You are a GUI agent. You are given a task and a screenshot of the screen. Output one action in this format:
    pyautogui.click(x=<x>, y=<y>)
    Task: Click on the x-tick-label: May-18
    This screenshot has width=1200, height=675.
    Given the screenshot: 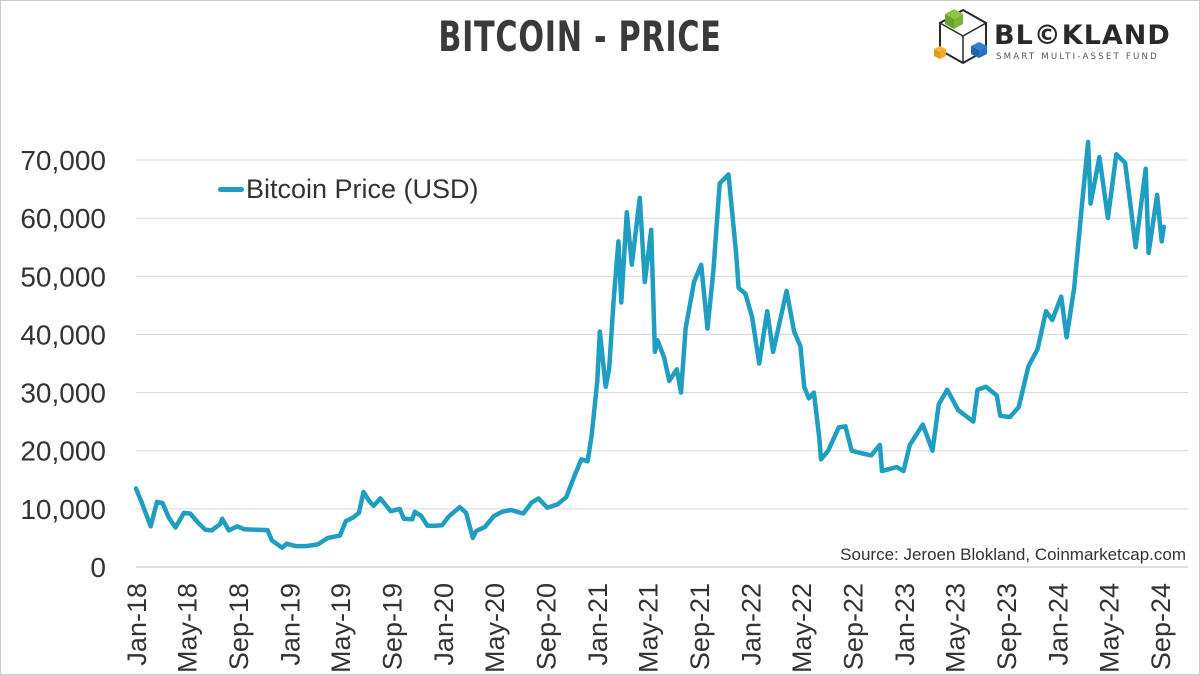 What is the action you would take?
    pyautogui.click(x=187, y=628)
    